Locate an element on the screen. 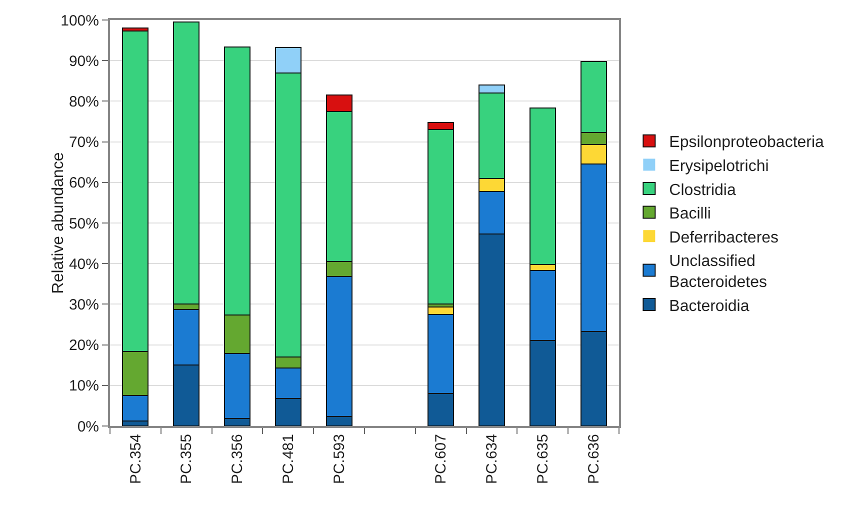 Image resolution: width=859 pixels, height=531 pixels. y-tick-label: 60% is located at coordinates (83, 183).